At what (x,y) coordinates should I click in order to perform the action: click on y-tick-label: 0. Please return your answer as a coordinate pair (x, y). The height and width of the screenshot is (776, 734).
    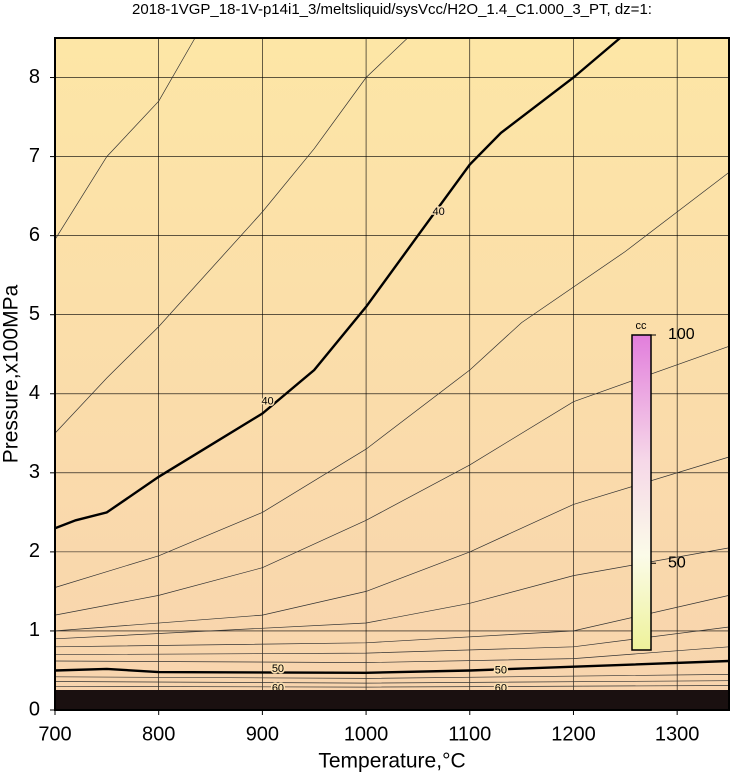
    Looking at the image, I should click on (34, 709).